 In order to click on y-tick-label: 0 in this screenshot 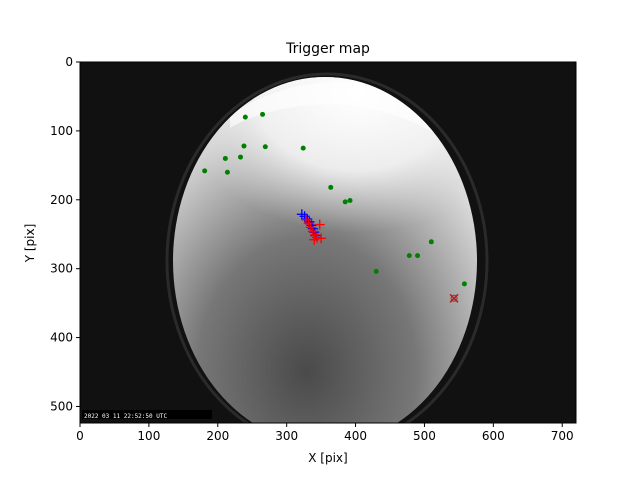, I will do `click(69, 62)`.